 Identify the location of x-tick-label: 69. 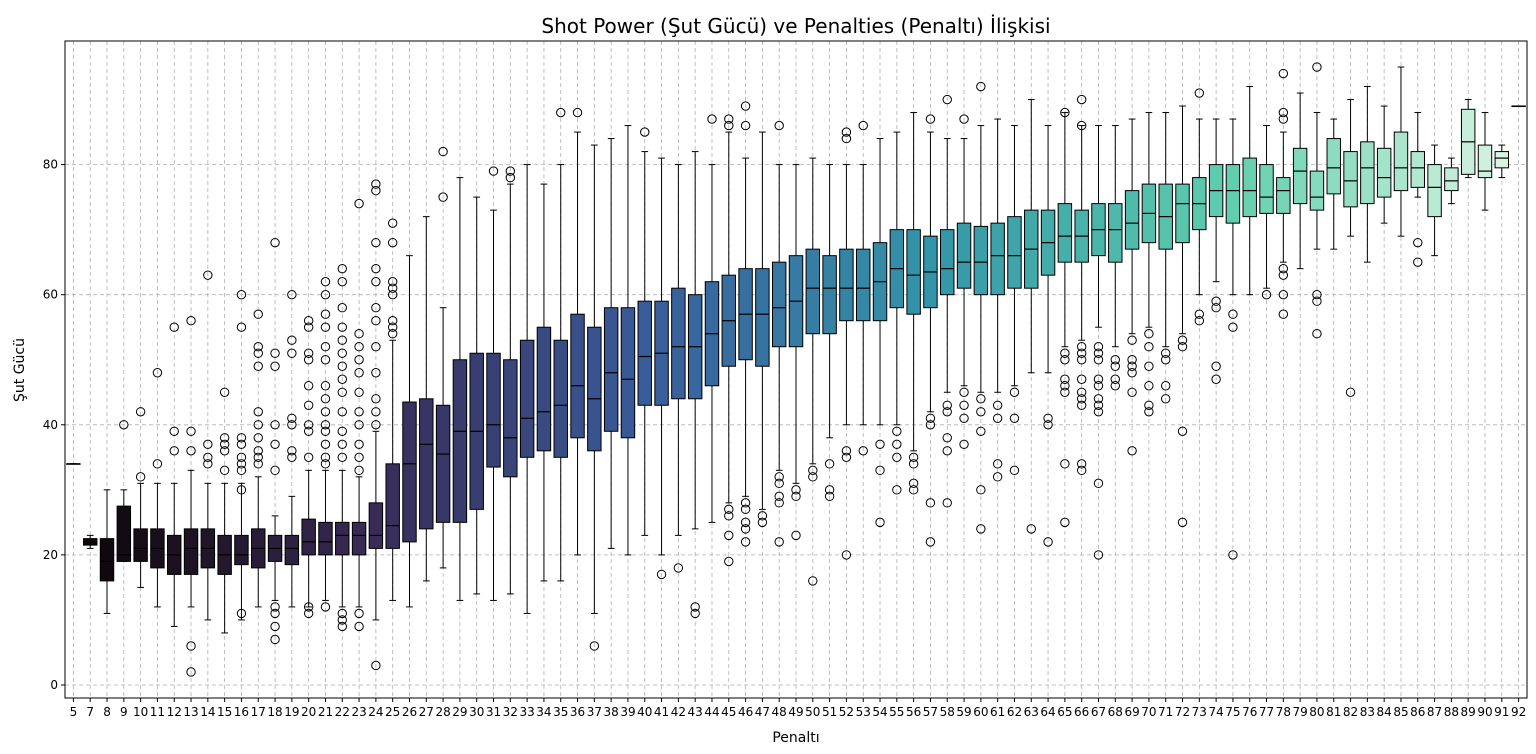
(1131, 712).